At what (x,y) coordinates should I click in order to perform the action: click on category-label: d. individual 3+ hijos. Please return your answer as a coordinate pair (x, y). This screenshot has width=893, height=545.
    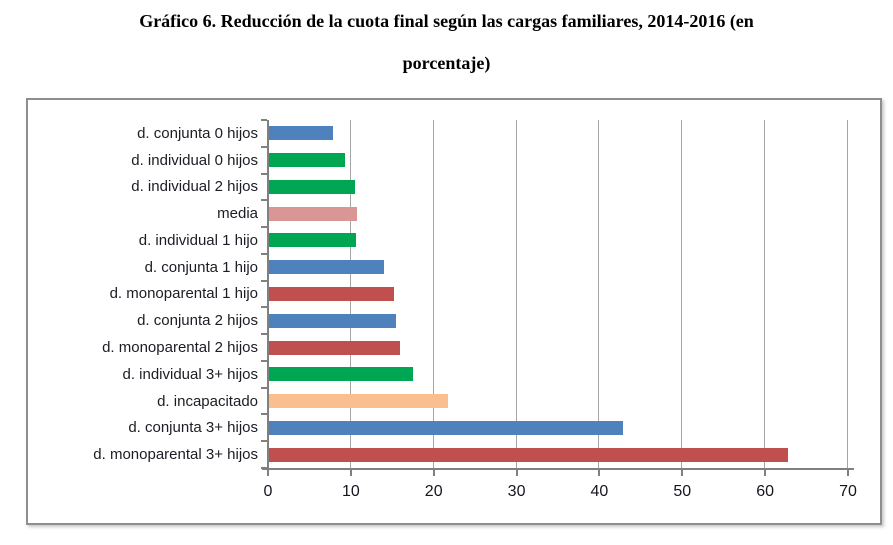
    Looking at the image, I should click on (190, 374).